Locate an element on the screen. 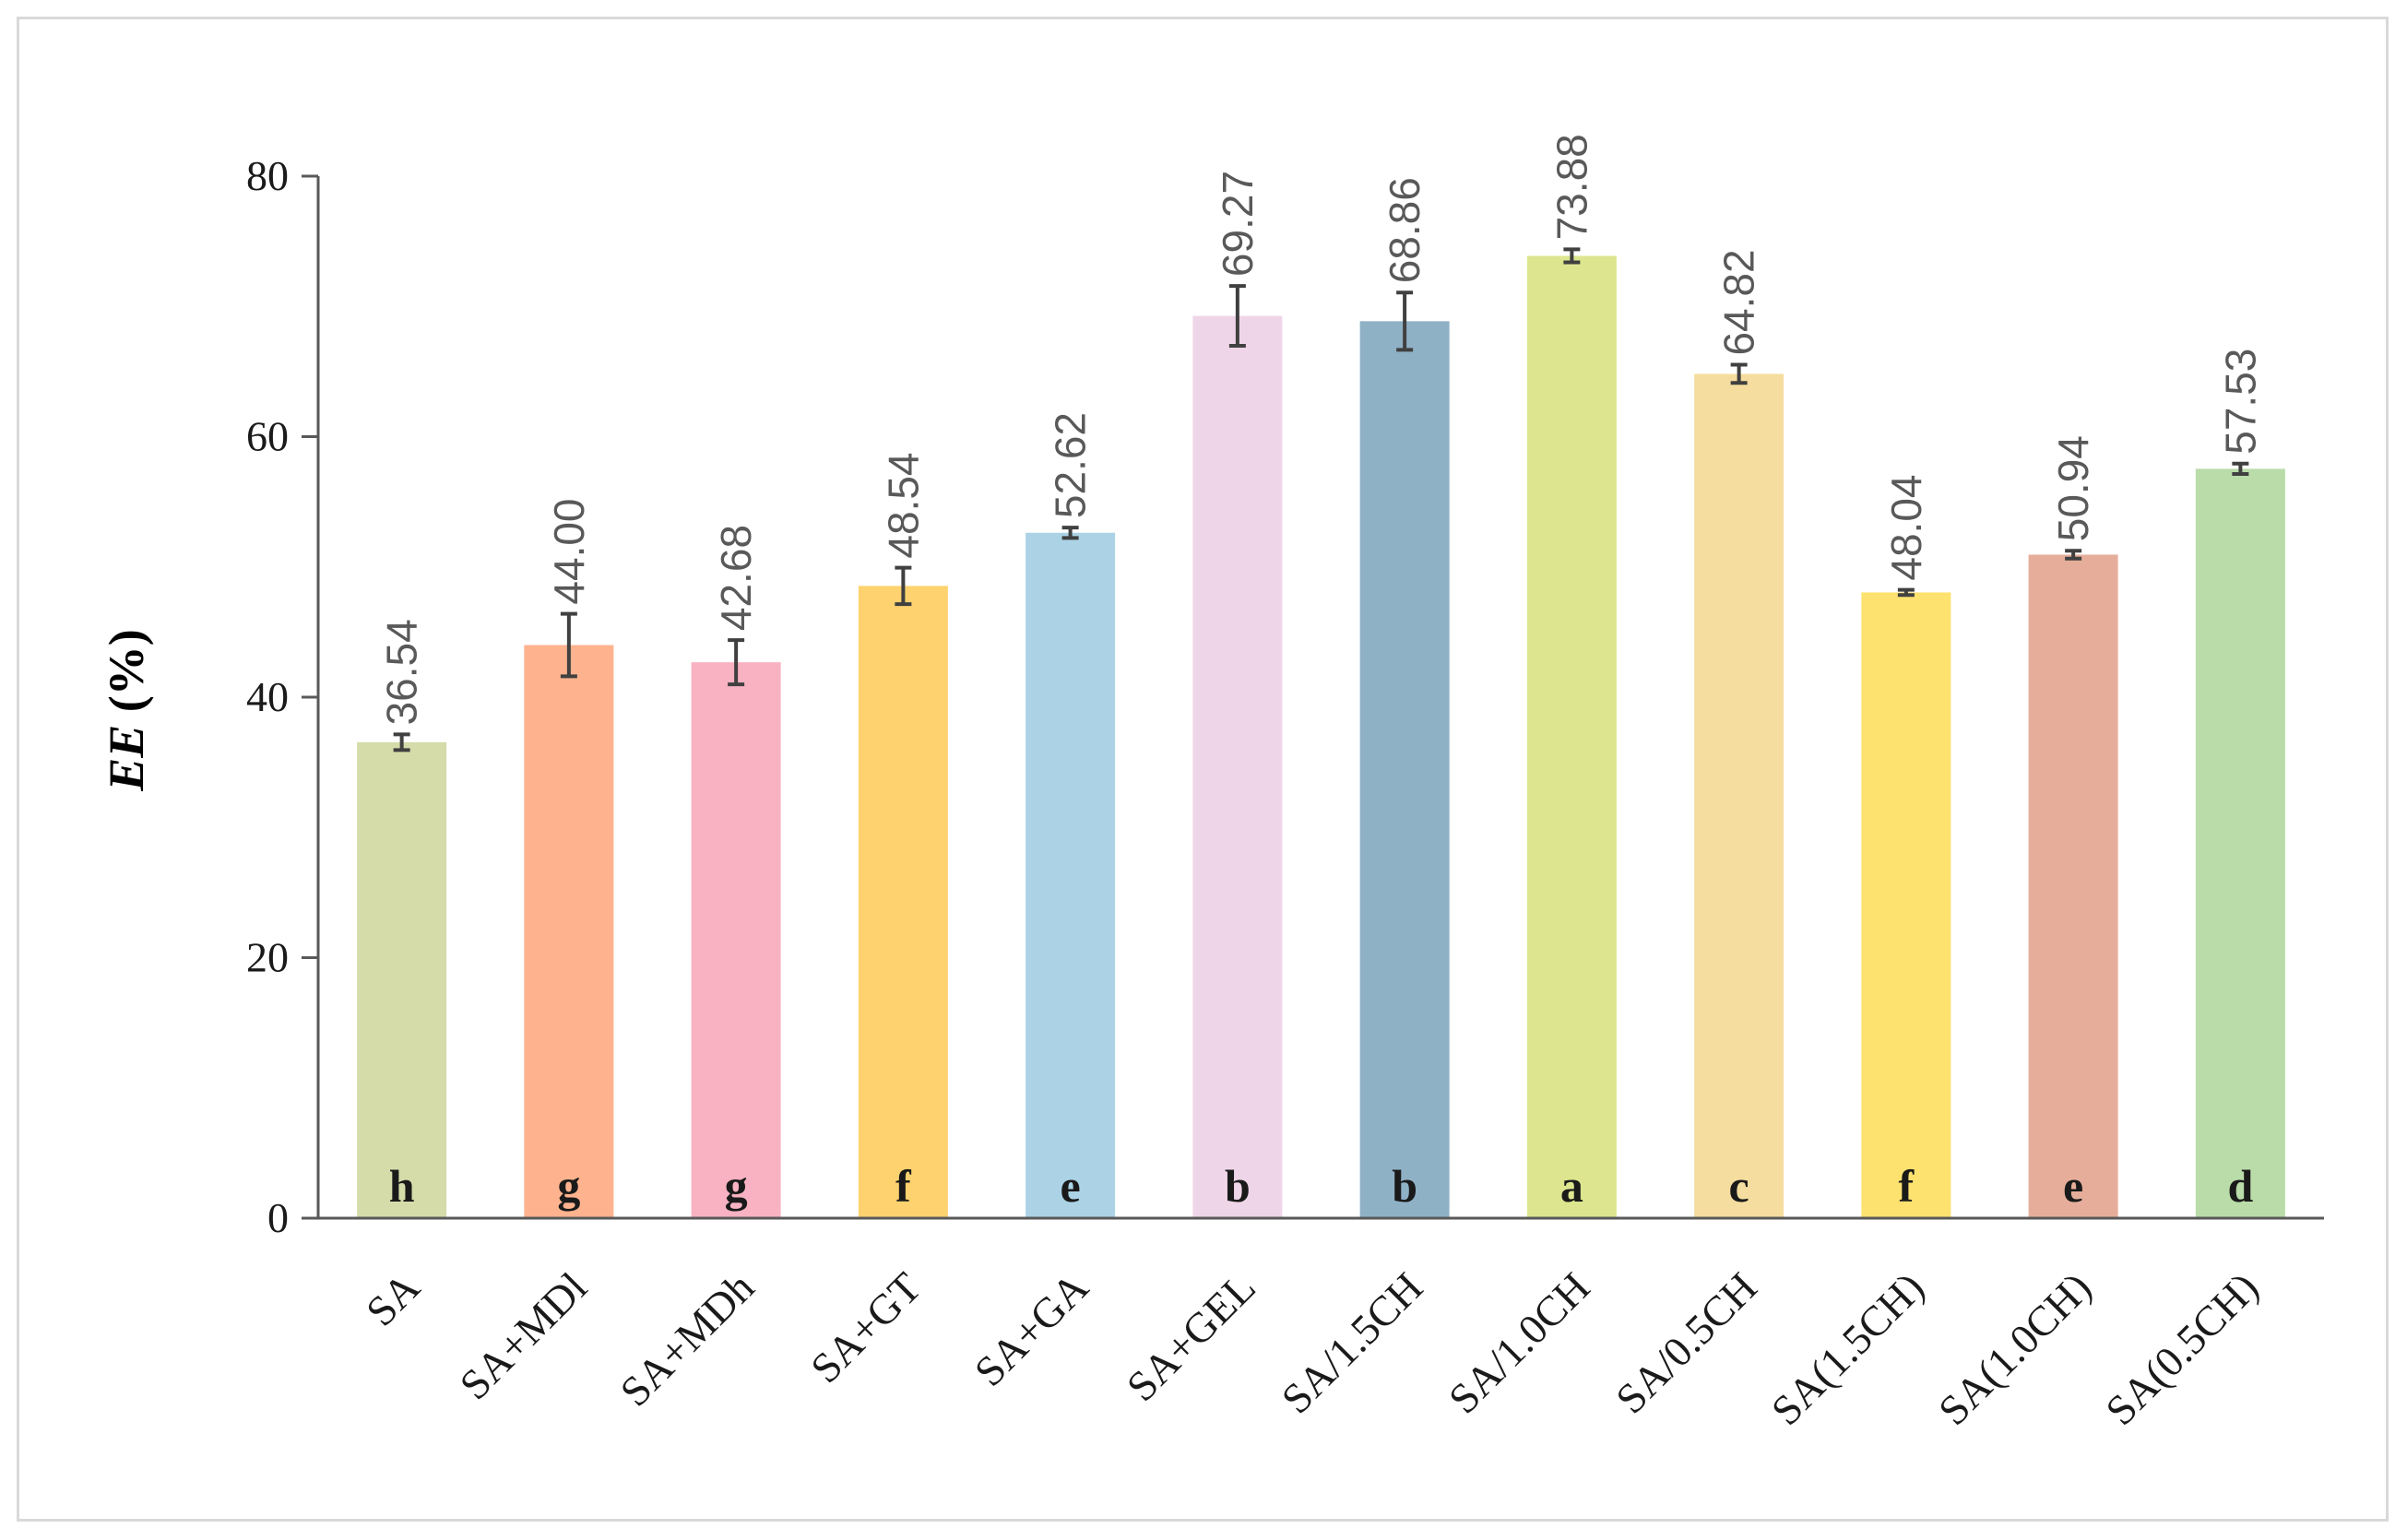 This screenshot has height=1540, width=2407. y-tick-label-4: 80 is located at coordinates (267, 176).